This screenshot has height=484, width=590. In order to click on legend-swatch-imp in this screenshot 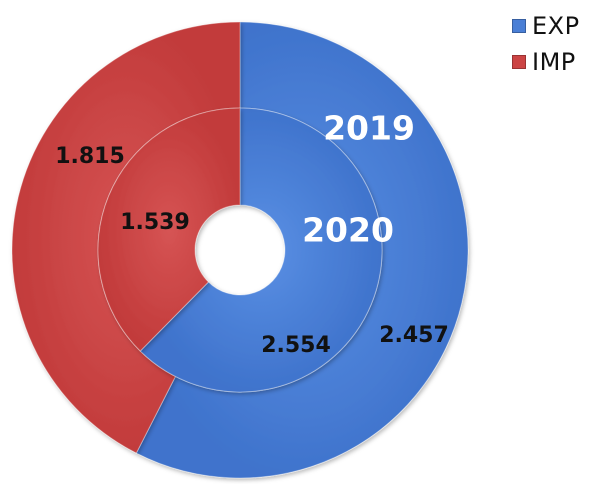, I will do `click(519, 62)`.